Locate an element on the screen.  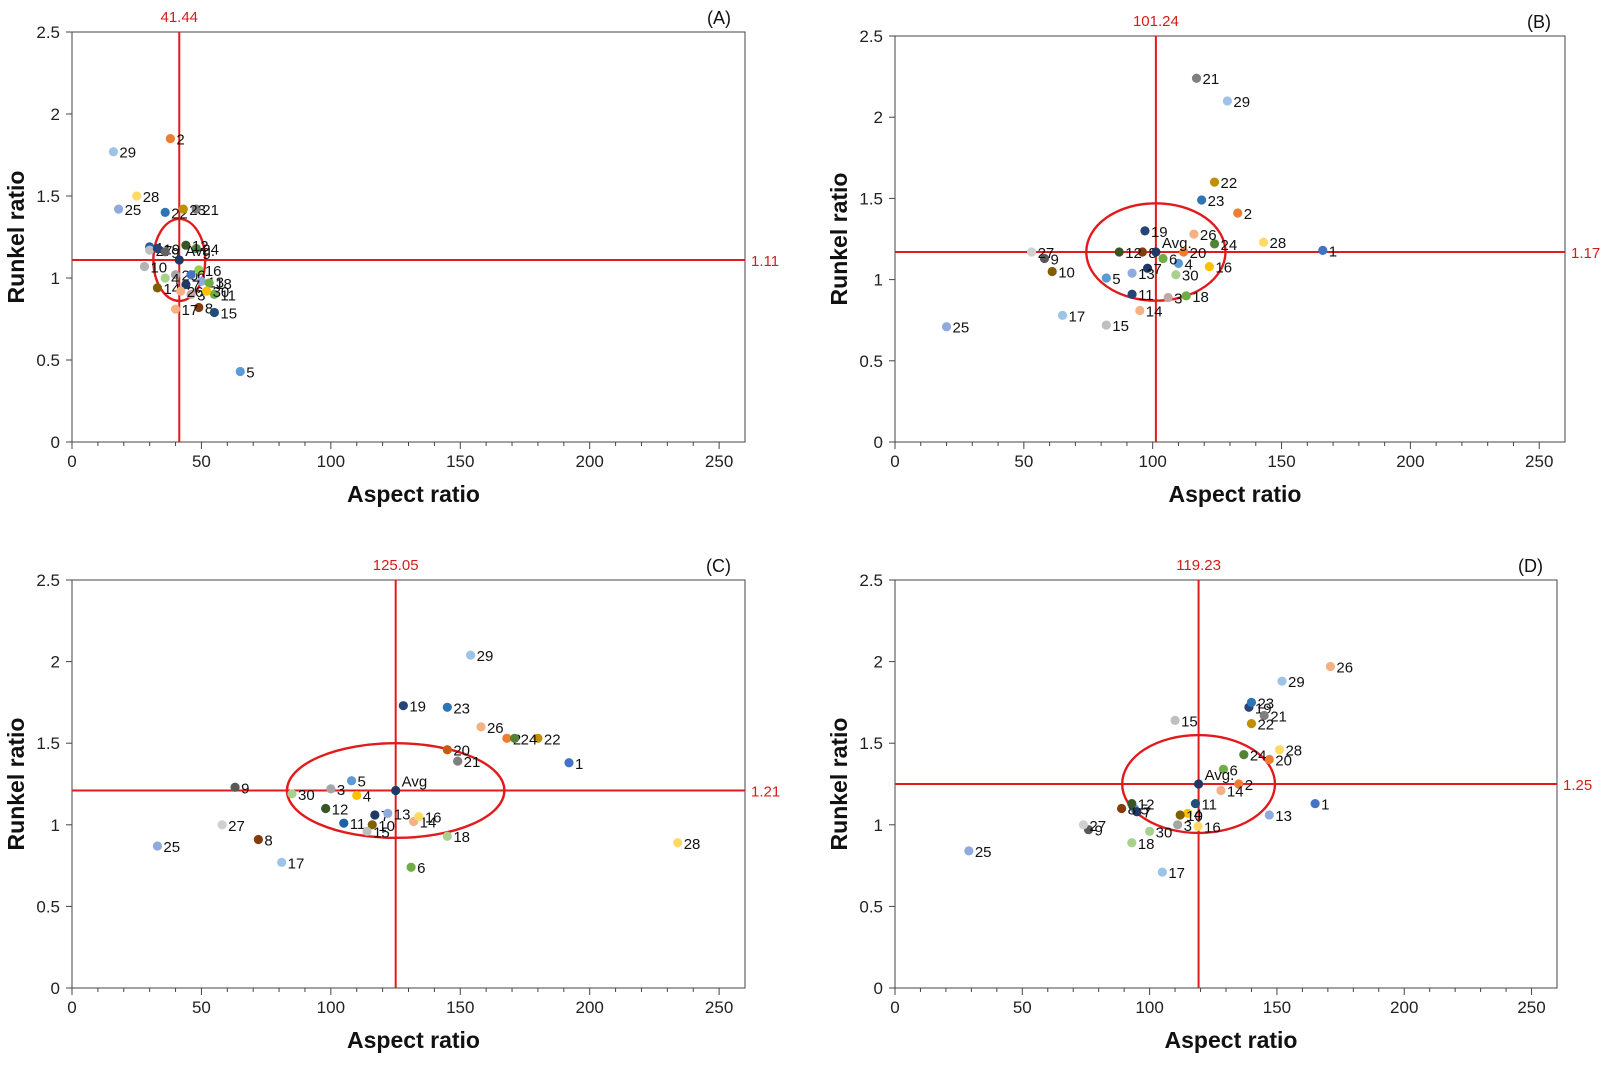
panel-3-data-point-label: 14 is located at coordinates (428, 823).